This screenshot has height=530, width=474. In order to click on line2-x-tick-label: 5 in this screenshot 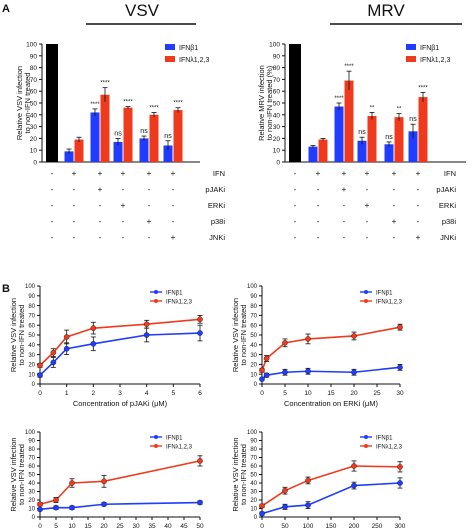, I will do `click(285, 393)`.